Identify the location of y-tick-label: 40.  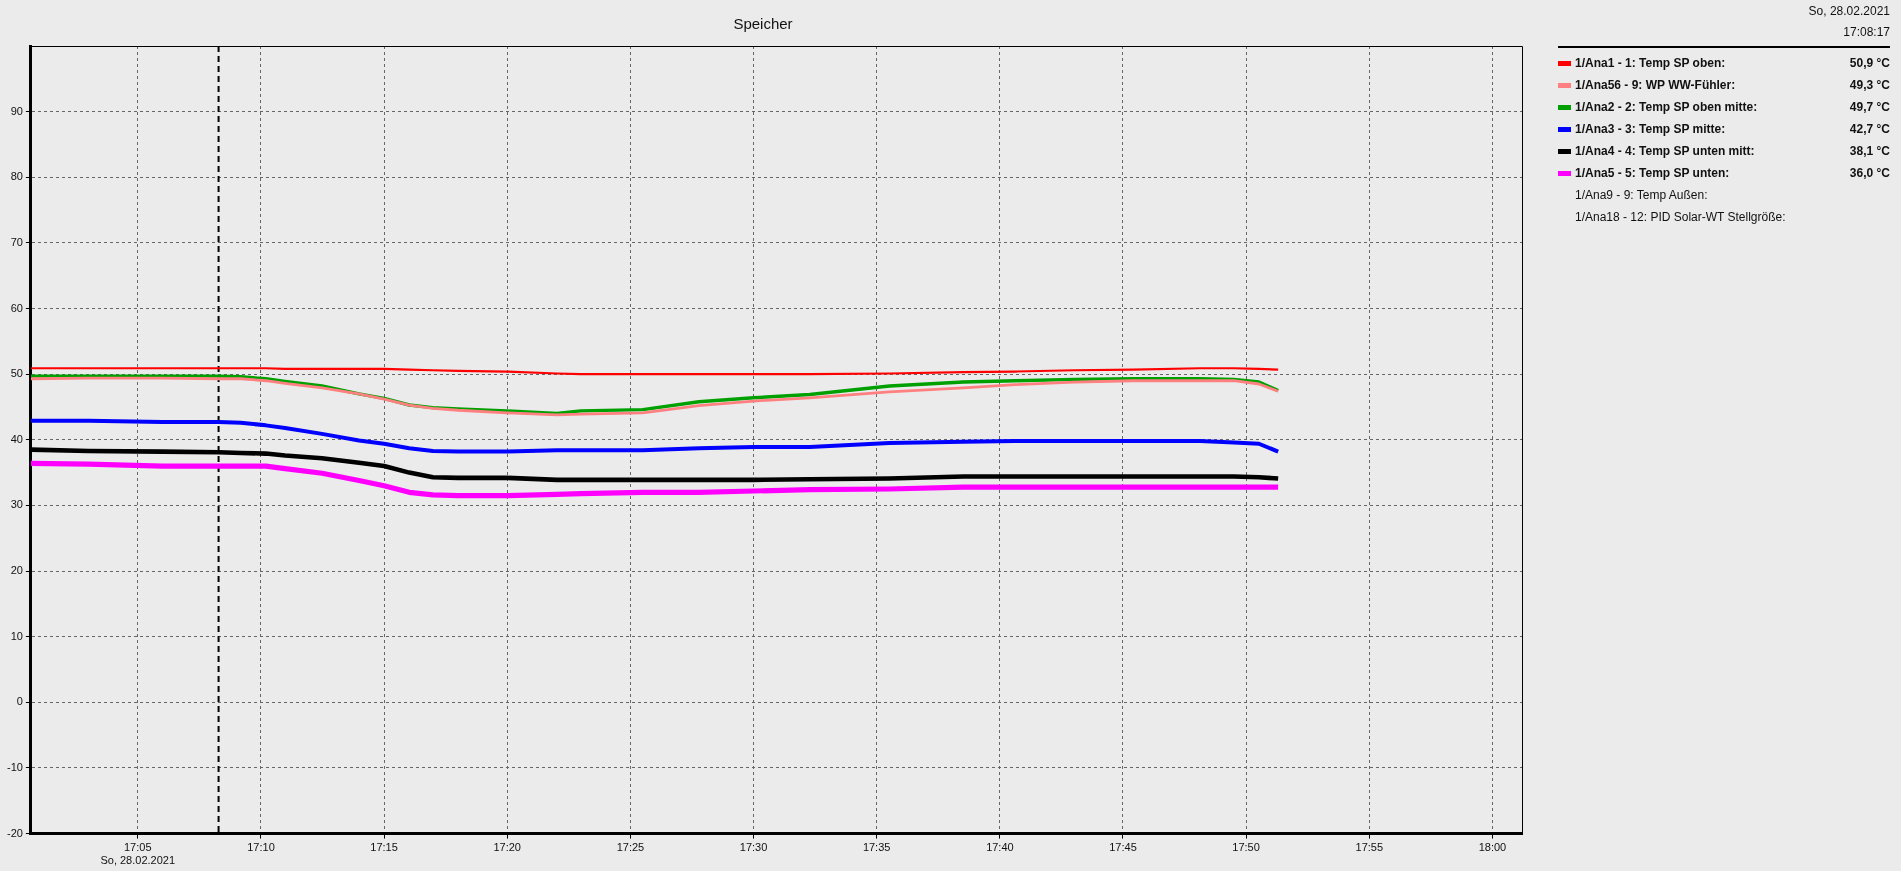
(16, 438).